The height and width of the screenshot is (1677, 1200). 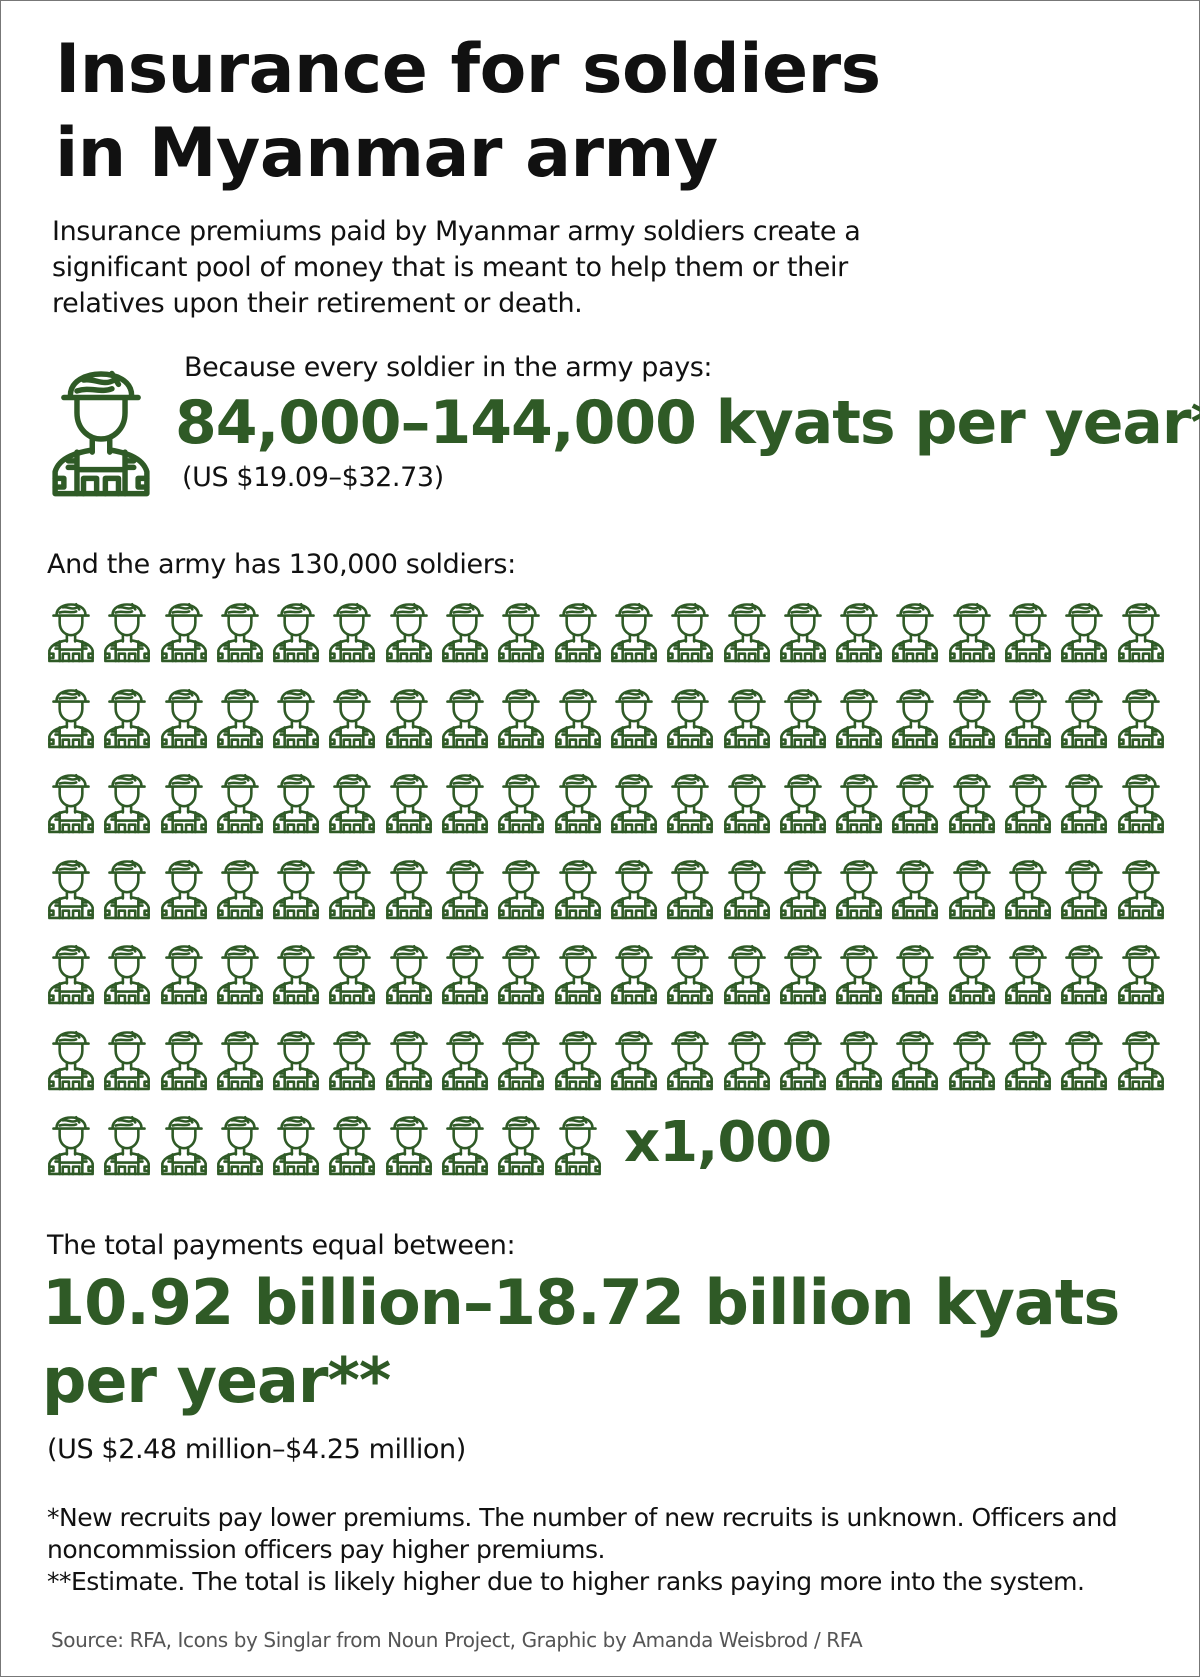 What do you see at coordinates (468, 112) in the screenshot?
I see `page-title: Insurance for soldiers in Myanmar army` at bounding box center [468, 112].